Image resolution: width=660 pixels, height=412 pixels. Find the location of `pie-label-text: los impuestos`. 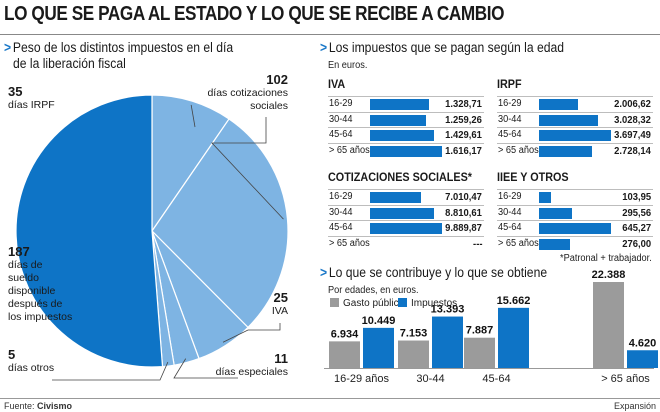

pie-label-text: los impuestos is located at coordinates (40, 317).